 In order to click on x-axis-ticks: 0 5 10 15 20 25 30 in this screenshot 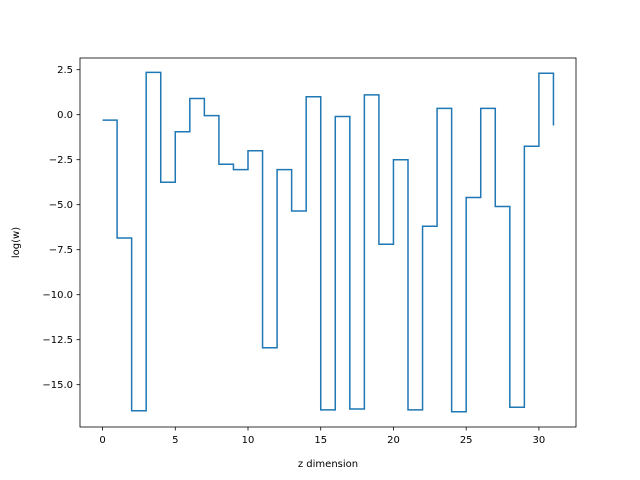, I will do `click(322, 436)`.